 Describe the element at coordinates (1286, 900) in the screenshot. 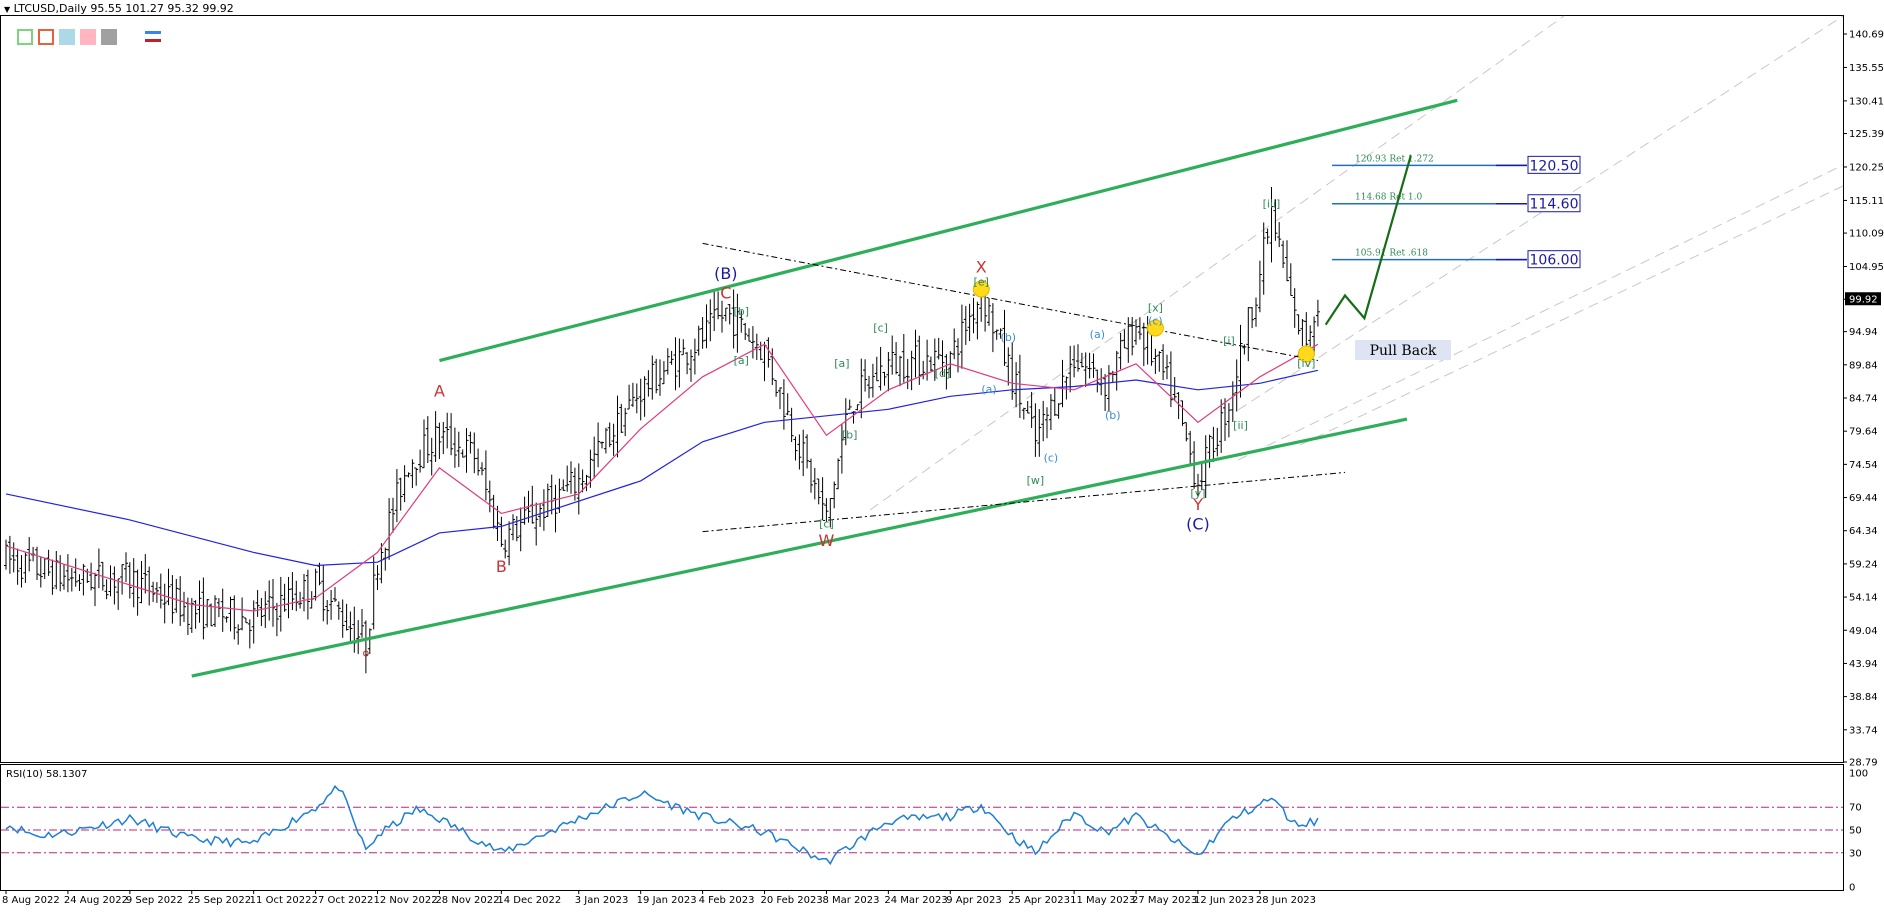

I see `time-tick-label: 28 Jun 2023` at that location.